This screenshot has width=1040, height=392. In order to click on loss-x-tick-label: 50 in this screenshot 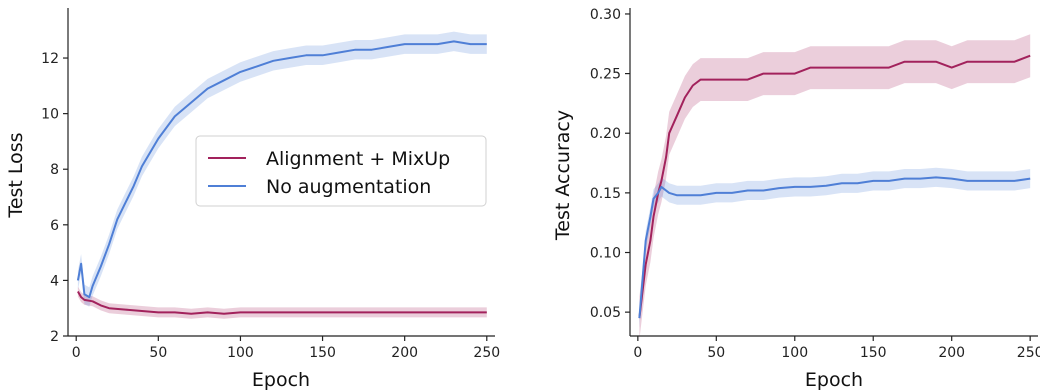, I will do `click(158, 353)`.